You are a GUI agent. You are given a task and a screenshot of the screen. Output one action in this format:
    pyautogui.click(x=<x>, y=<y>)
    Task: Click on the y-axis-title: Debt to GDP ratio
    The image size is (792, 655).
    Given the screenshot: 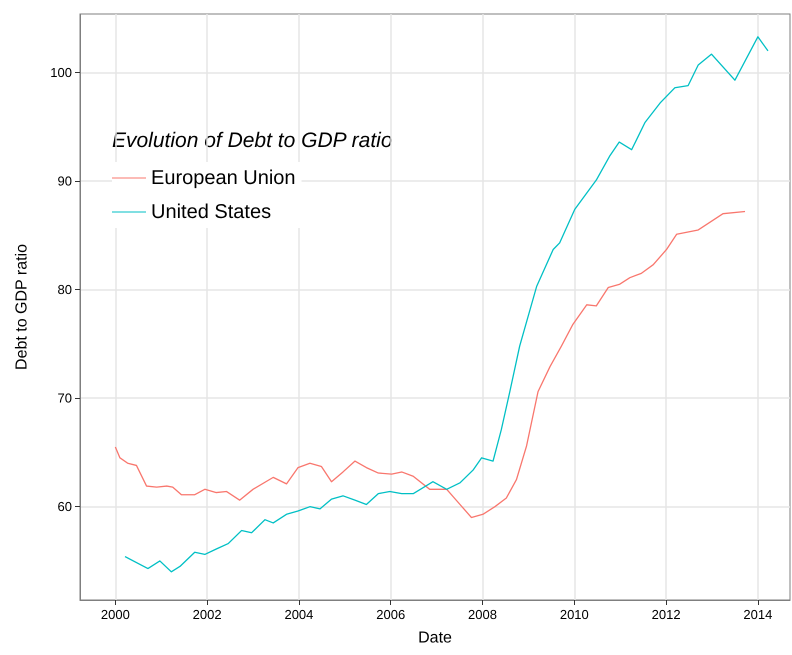 What is the action you would take?
    pyautogui.click(x=22, y=307)
    